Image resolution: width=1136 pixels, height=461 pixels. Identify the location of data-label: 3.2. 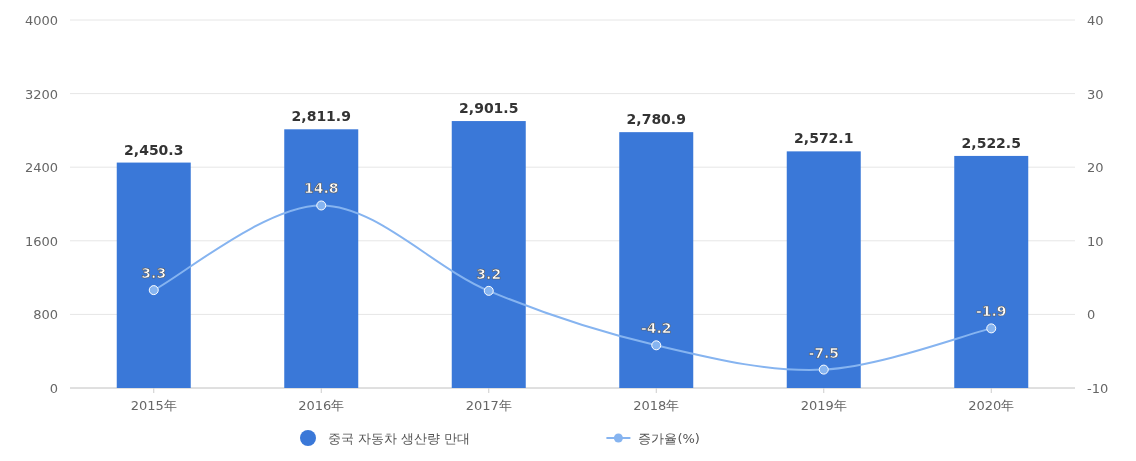
(489, 273).